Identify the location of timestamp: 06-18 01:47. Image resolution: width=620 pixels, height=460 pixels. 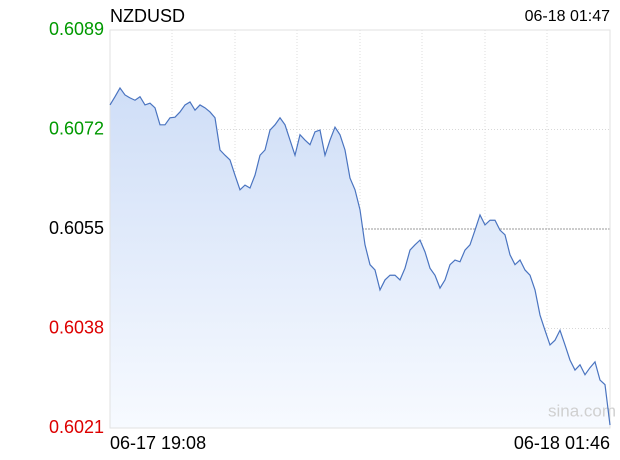
(568, 16).